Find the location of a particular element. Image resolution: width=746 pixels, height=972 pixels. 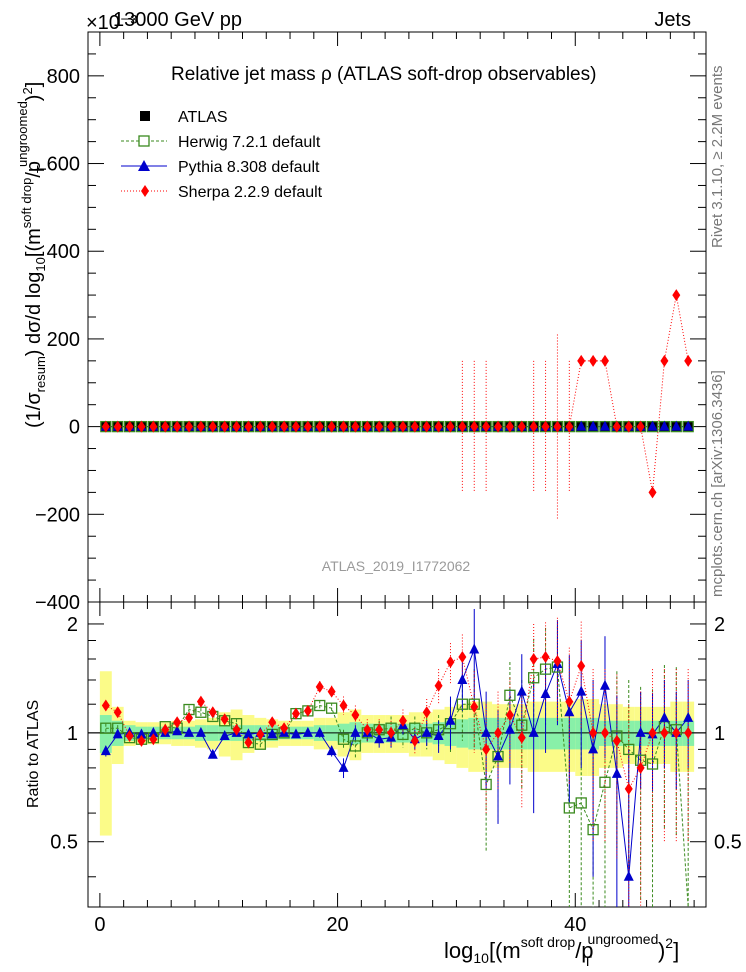

ratio-y-tick-label: 2 is located at coordinates (72, 625).